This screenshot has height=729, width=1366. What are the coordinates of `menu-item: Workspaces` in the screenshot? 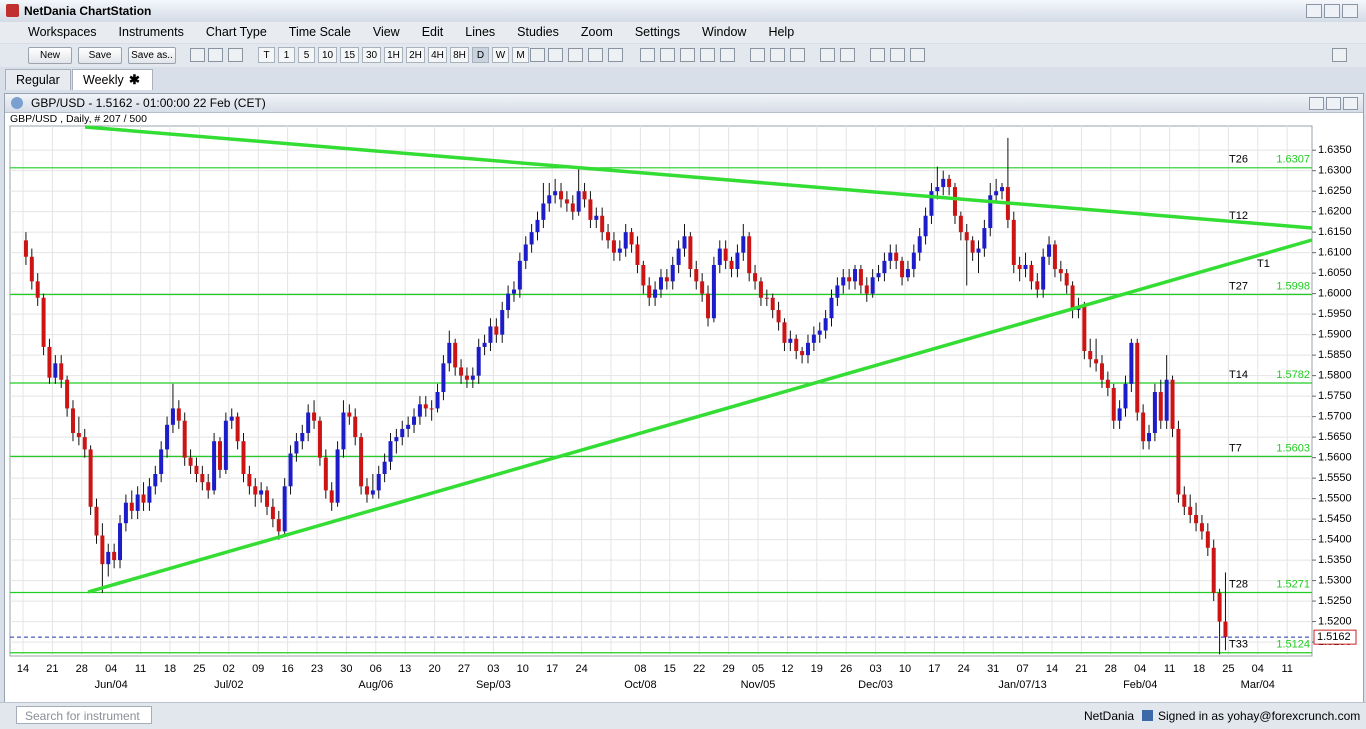 It's located at (62, 32).